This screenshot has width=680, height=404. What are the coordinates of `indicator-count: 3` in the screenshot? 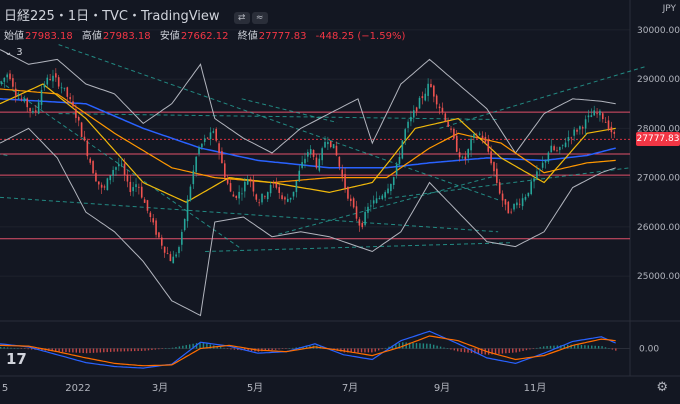 It's located at (19, 52).